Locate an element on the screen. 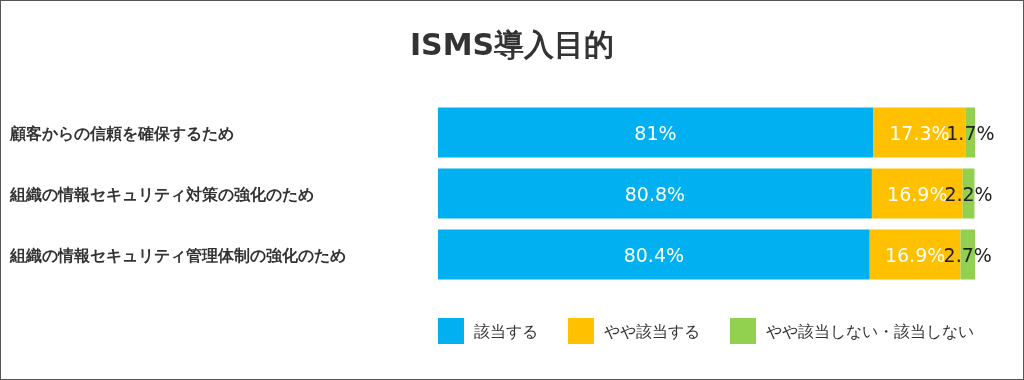  chart-title: ISMS導入目的 is located at coordinates (512, 44).